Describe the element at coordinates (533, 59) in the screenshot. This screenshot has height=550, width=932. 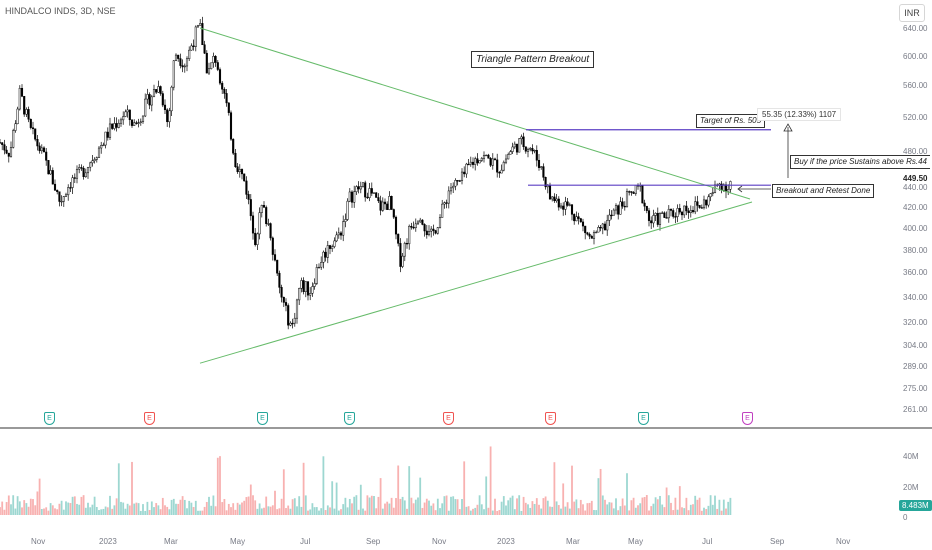
I see `pattern-title-label: Triangle Pattern Breakout` at that location.